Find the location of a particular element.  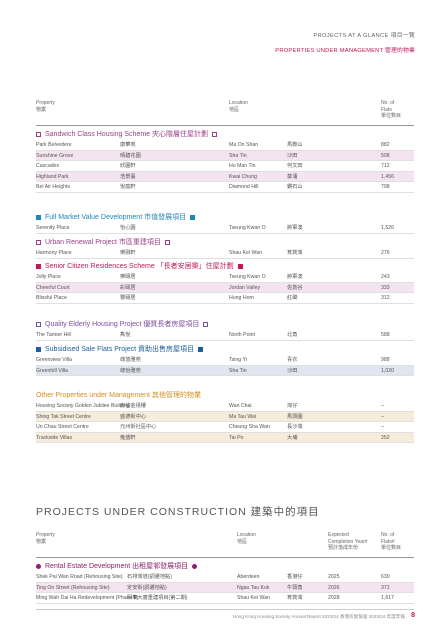

property-name: Jolly Place is located at coordinates (48, 277).